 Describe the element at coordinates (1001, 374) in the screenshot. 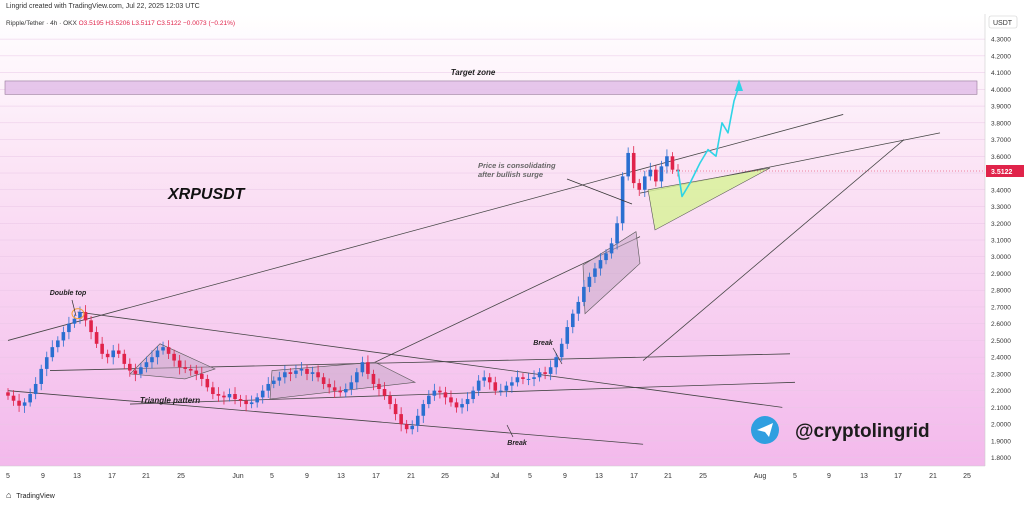

I see `y-tick-label: 2.3000` at that location.